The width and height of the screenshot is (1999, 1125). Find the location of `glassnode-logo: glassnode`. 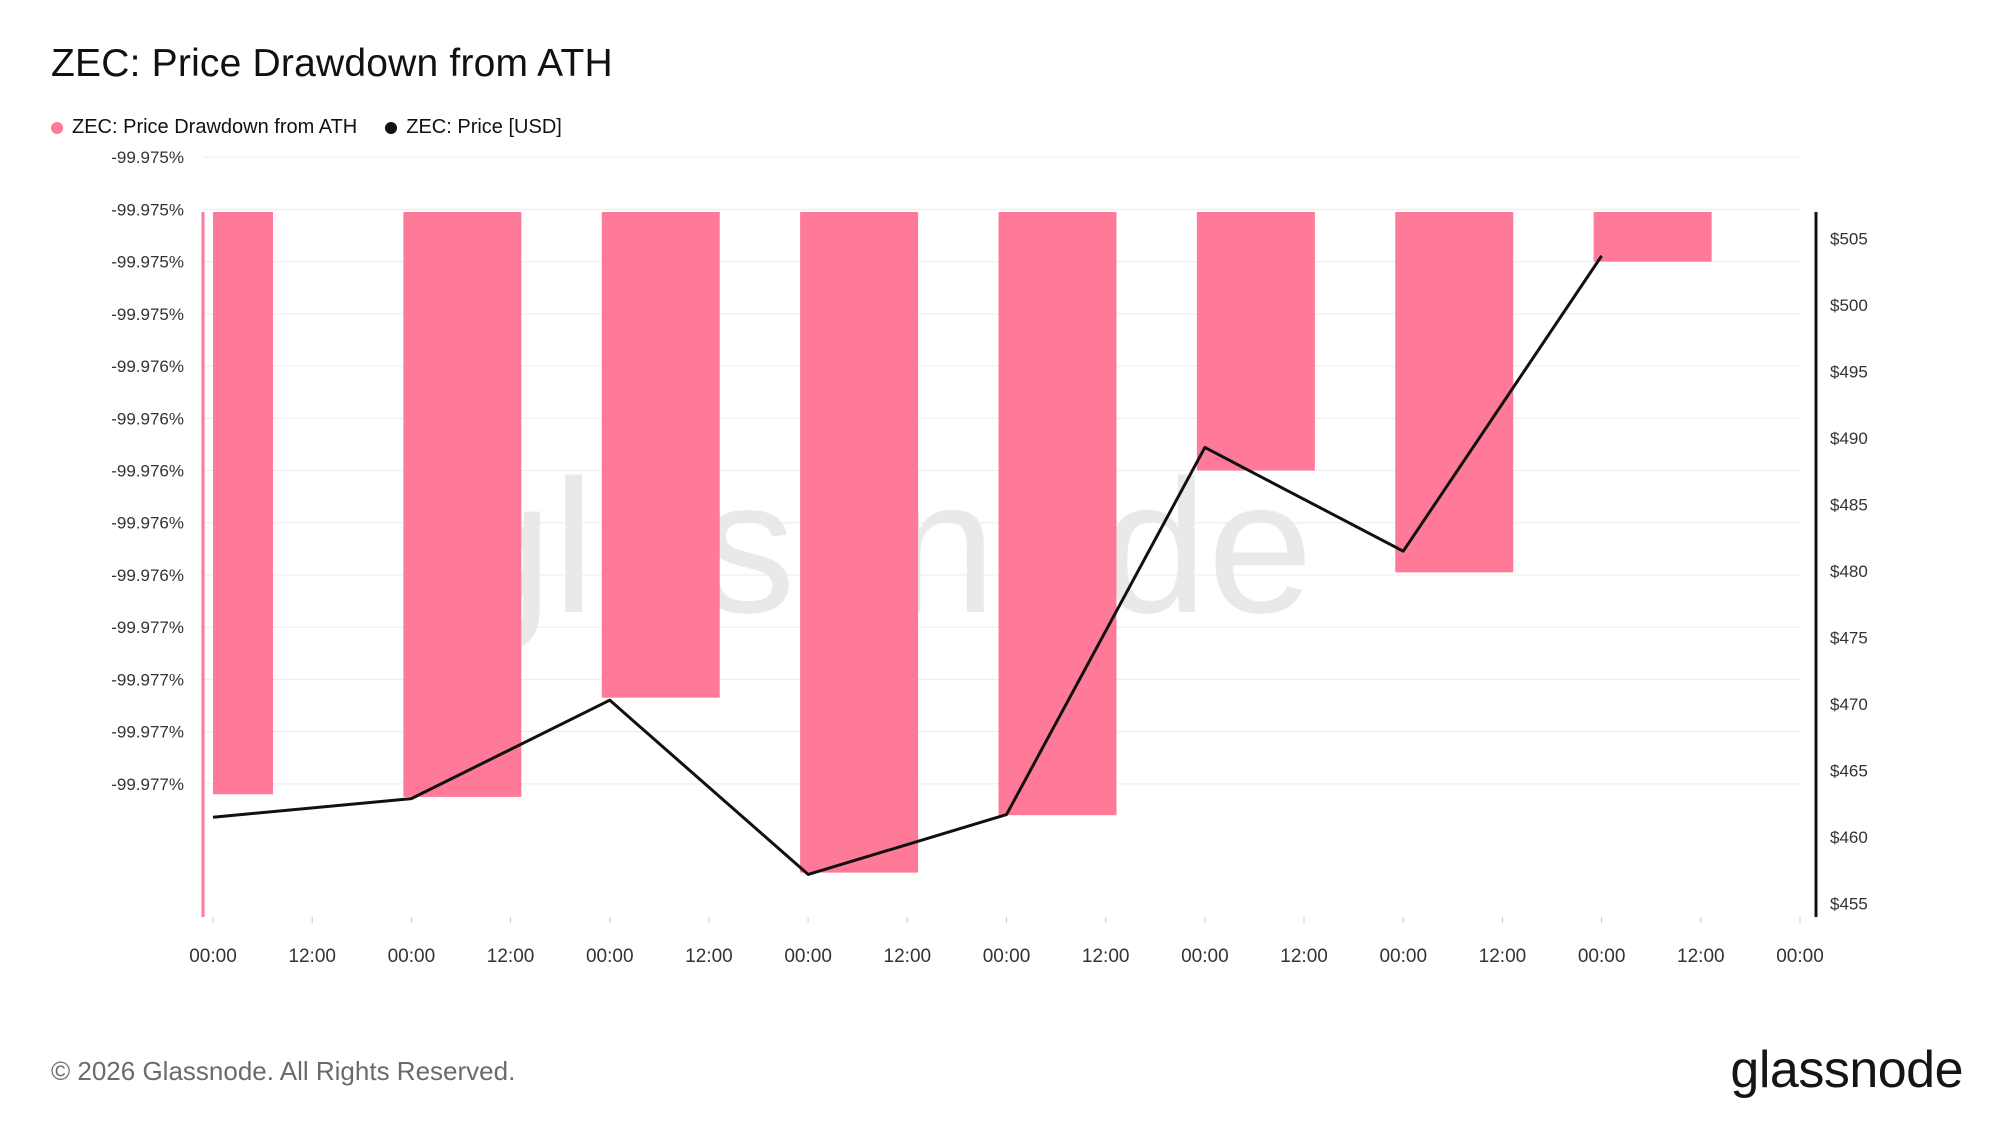

glassnode-logo: glassnode is located at coordinates (1846, 1070).